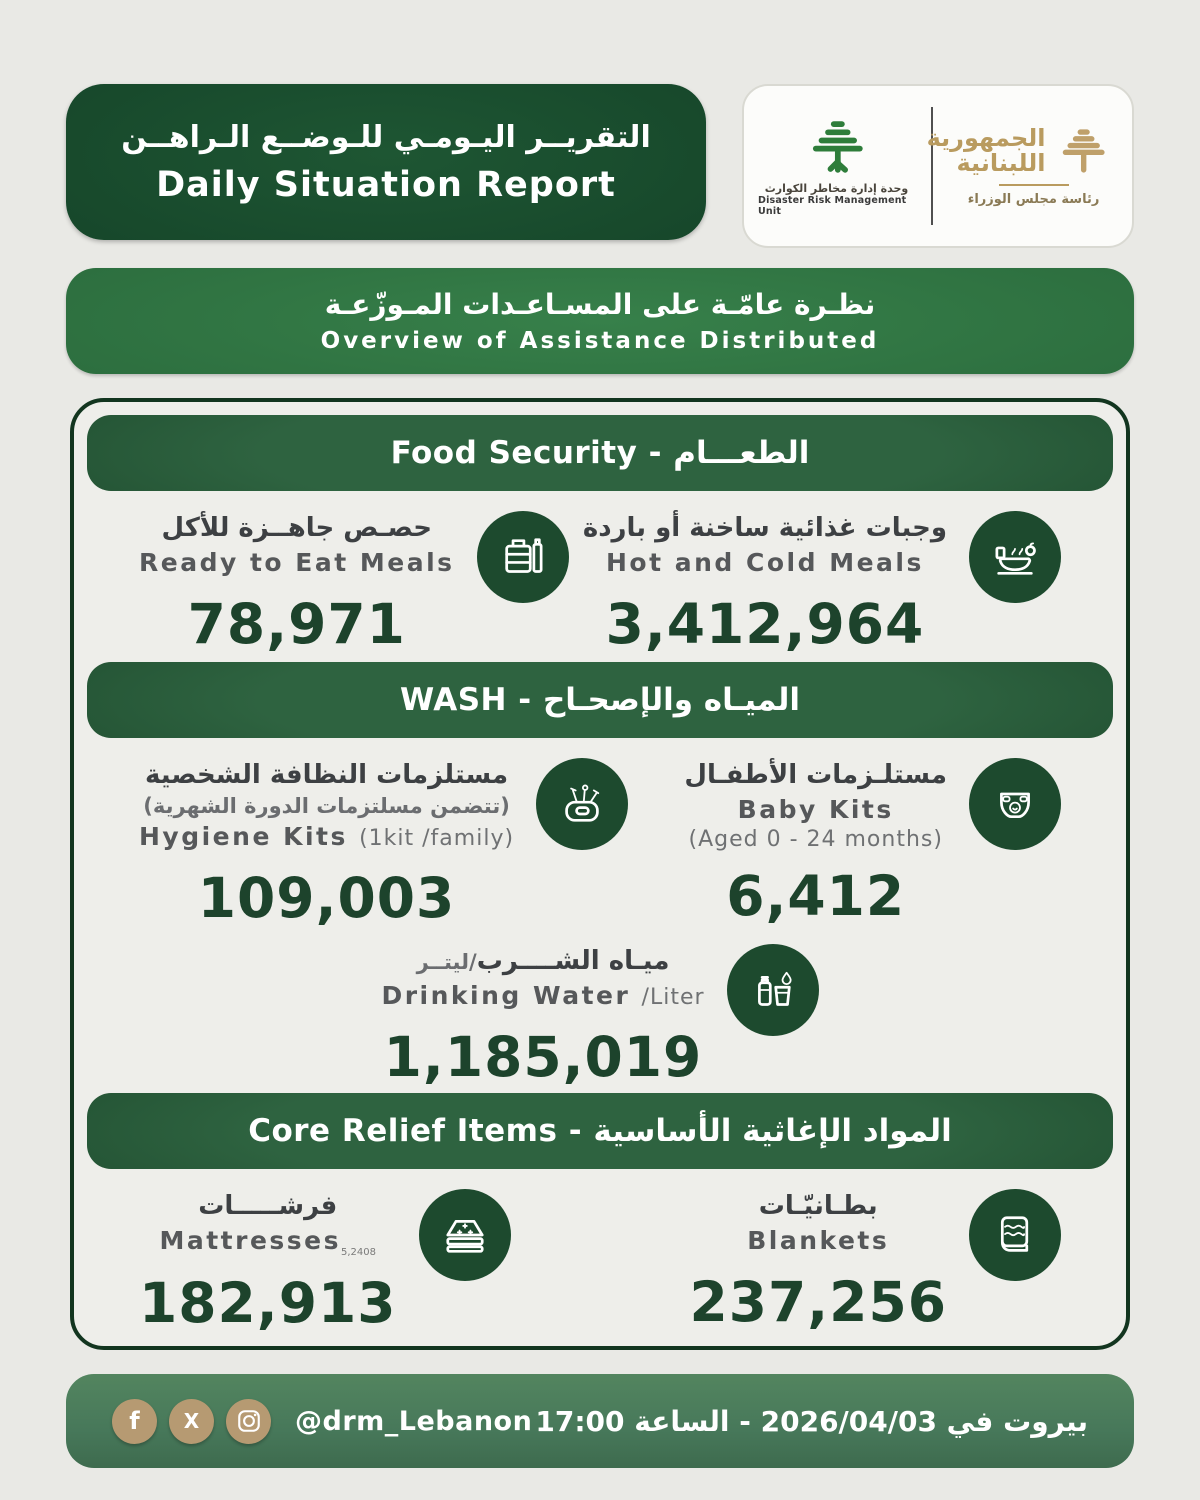 This screenshot has width=1200, height=1500. What do you see at coordinates (600, 699) in the screenshot?
I see `section-header-wash: WASH - الميـاه والإصحـاح` at bounding box center [600, 699].